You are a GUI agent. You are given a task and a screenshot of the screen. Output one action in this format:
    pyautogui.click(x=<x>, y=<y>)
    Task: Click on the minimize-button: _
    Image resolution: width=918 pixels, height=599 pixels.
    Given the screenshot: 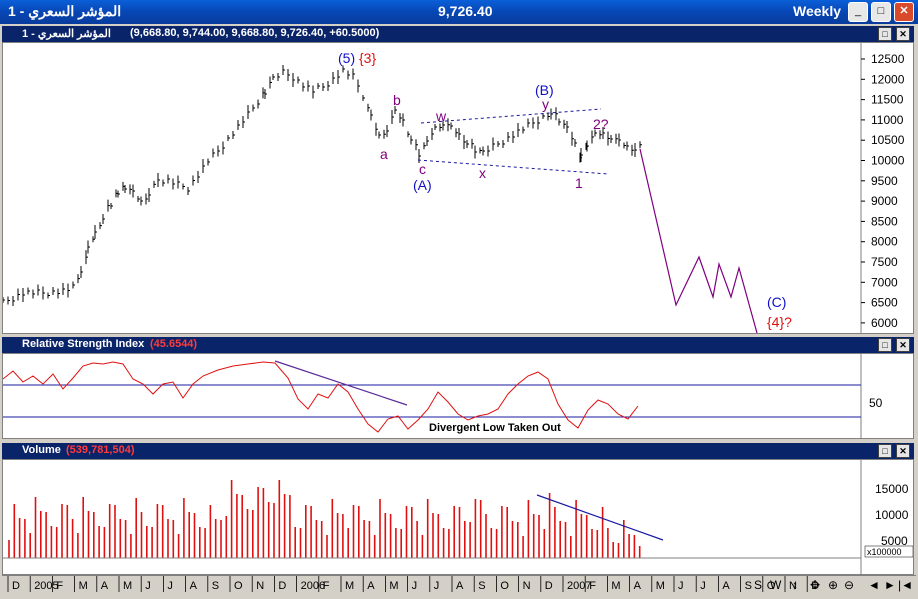 What is the action you would take?
    pyautogui.click(x=858, y=12)
    